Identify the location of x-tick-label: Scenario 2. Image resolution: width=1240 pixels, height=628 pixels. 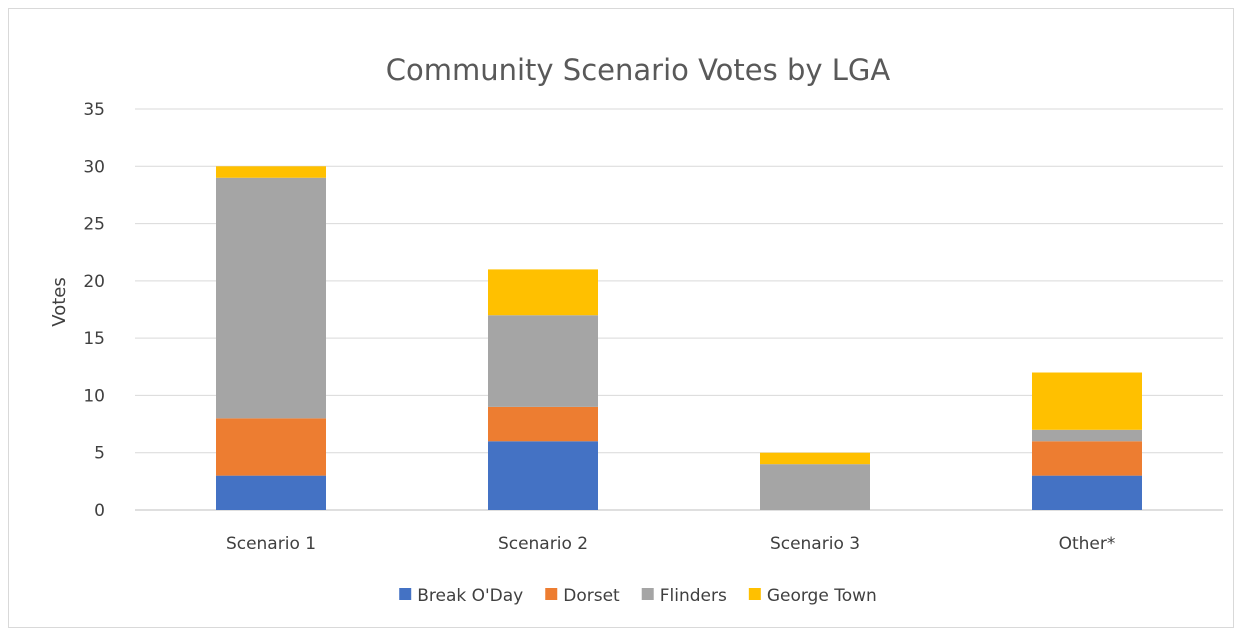
(543, 544).